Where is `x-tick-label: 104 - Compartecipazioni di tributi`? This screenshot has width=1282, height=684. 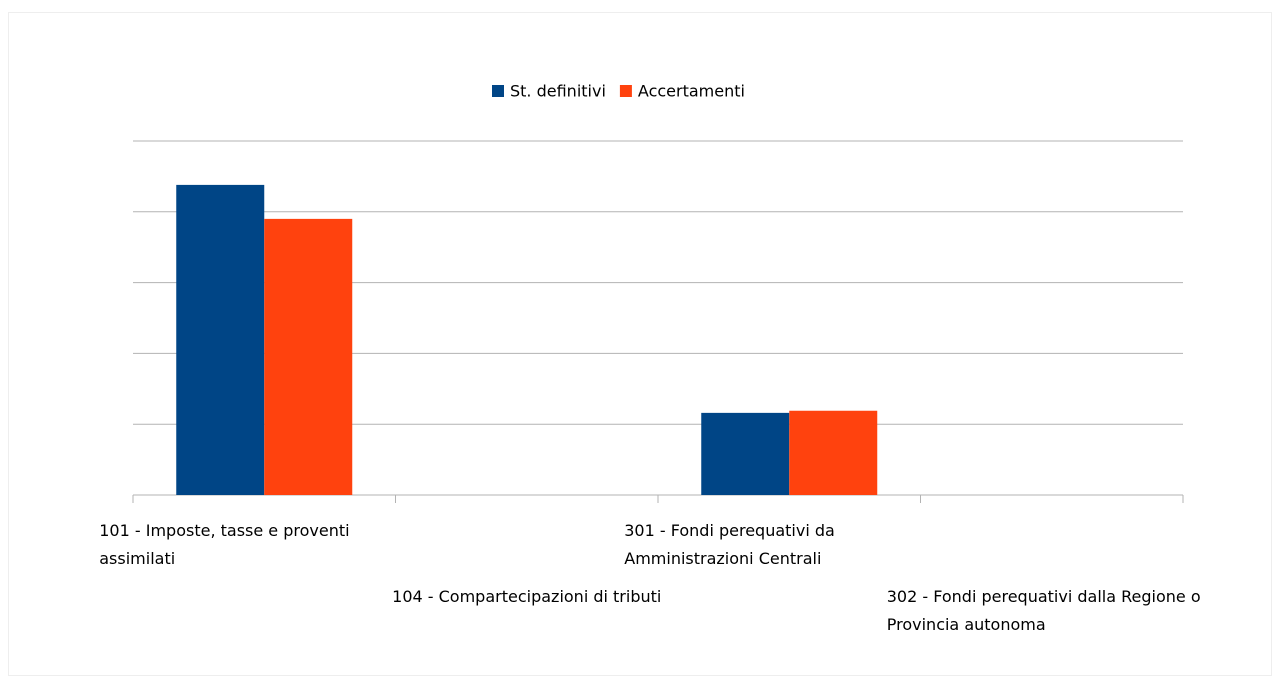
x-tick-label: 104 - Compartecipazioni di tributi is located at coordinates (527, 596).